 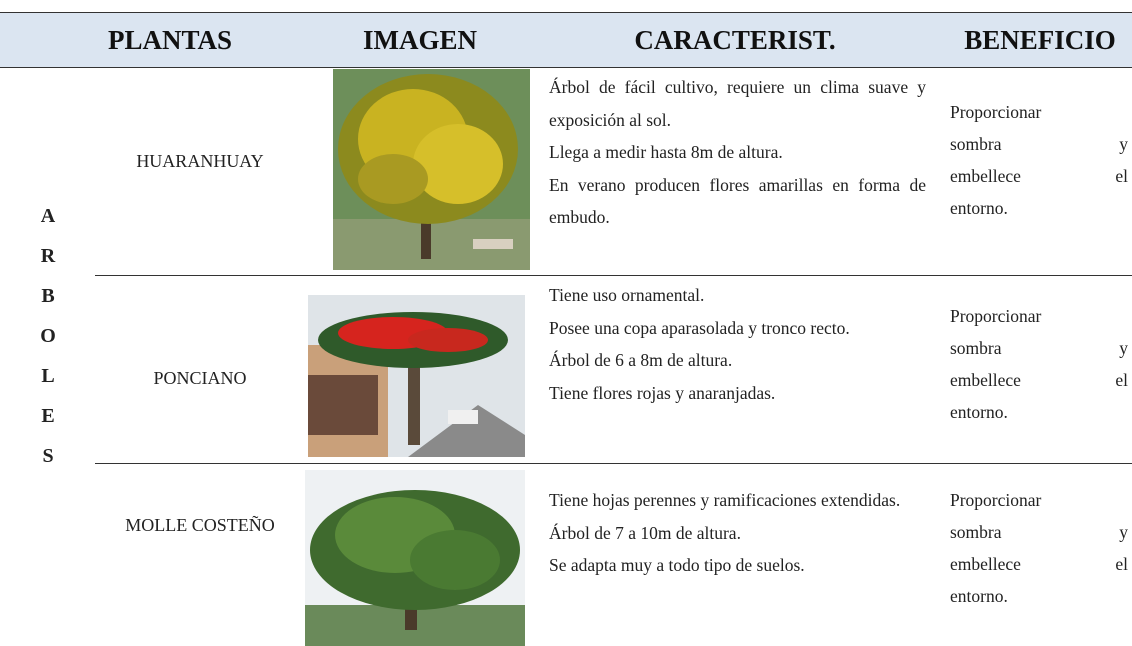 I want to click on header-cell: IMAGEN, so click(x=420, y=40).